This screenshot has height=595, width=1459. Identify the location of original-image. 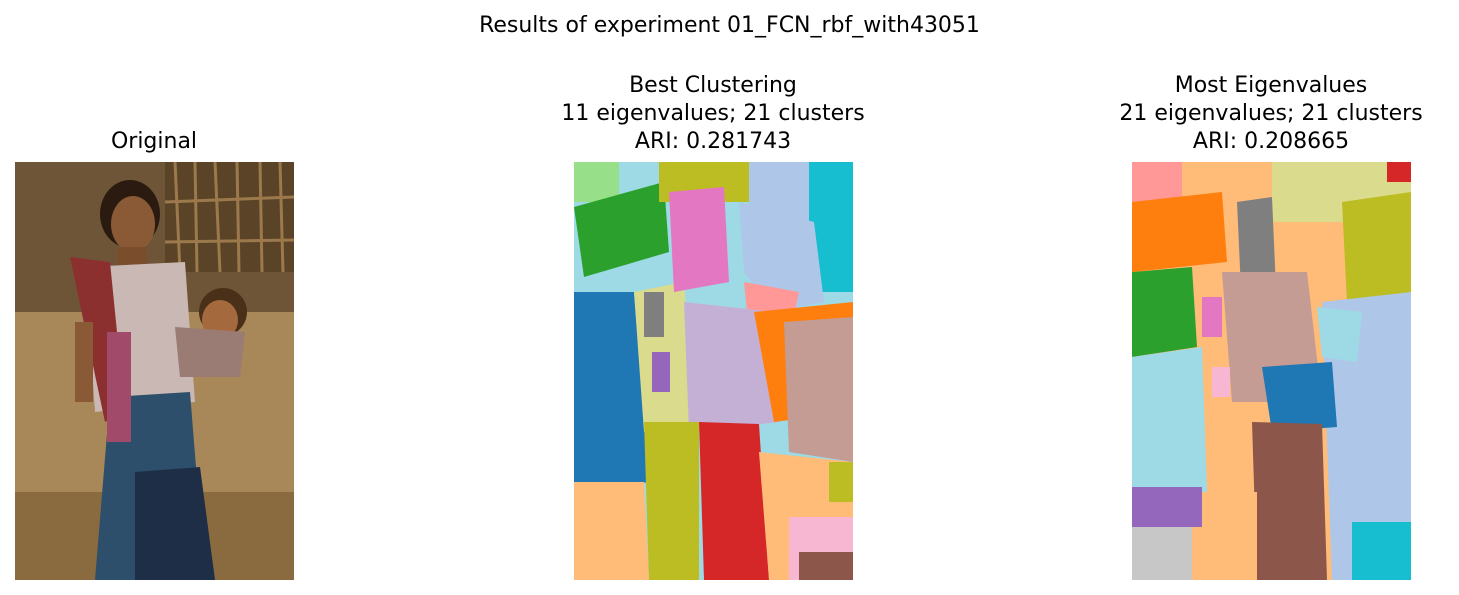
(154, 371).